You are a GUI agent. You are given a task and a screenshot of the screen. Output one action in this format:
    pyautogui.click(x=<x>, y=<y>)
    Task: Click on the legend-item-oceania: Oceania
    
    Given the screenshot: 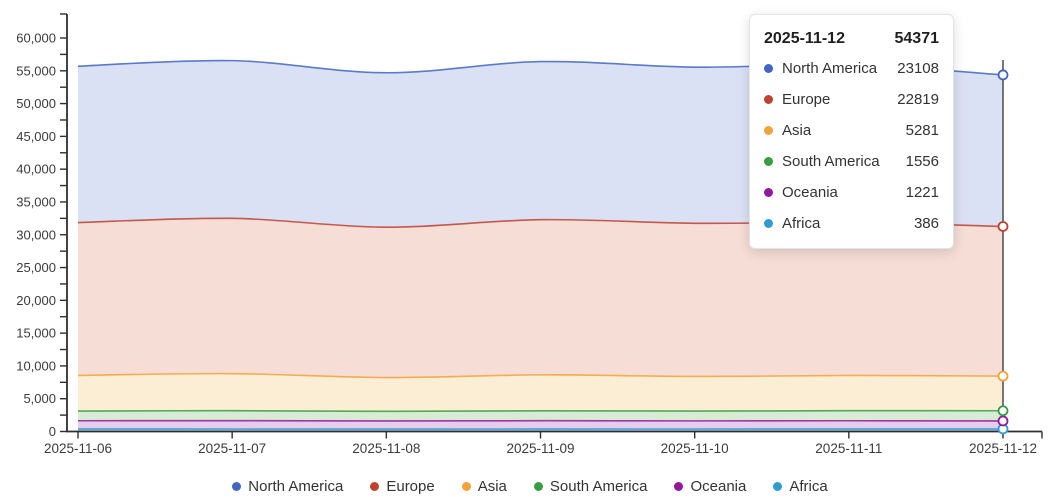 What is the action you would take?
    pyautogui.click(x=710, y=486)
    